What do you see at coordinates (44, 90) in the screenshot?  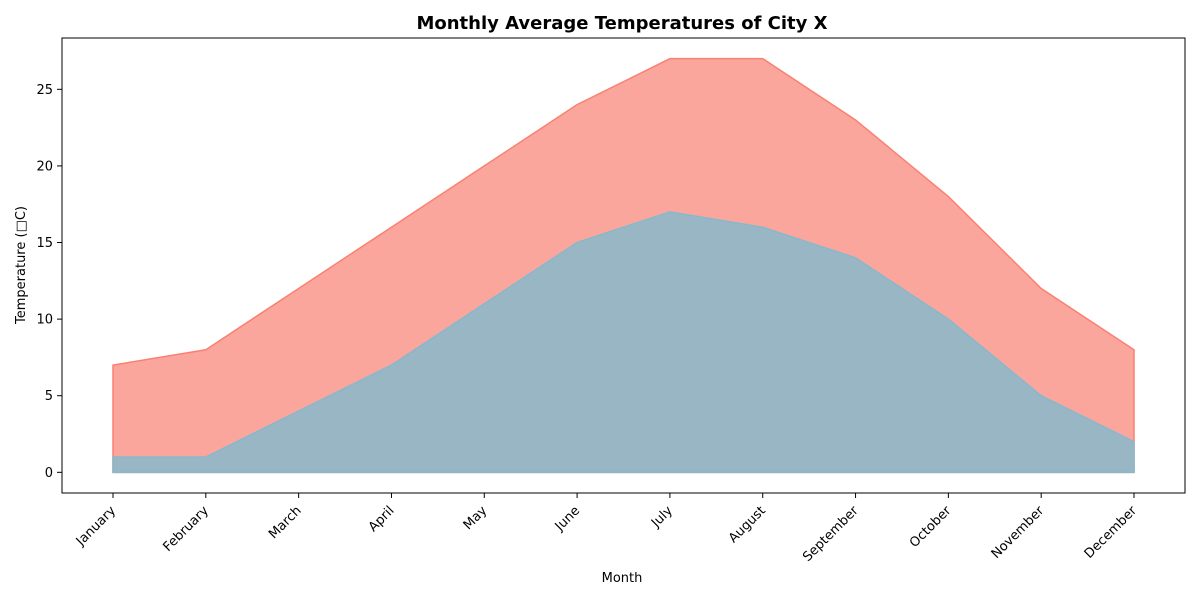 I see `y-tick-label: 25` at bounding box center [44, 90].